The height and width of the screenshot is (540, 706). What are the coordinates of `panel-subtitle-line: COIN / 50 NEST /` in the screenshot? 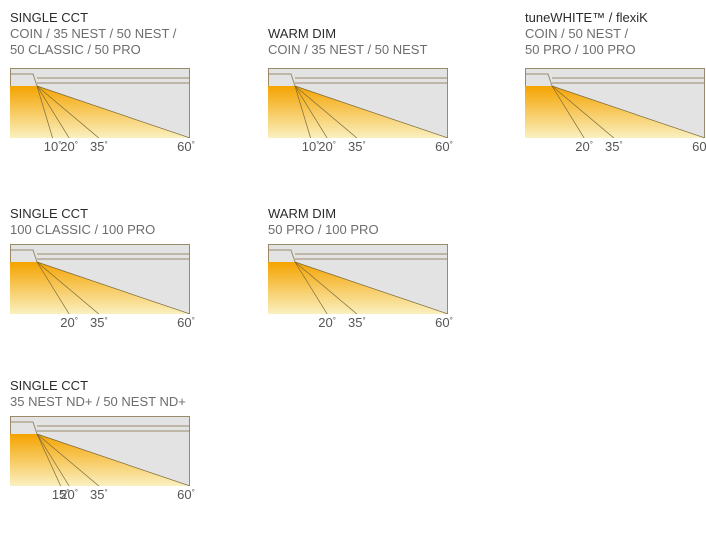 It's located at (577, 33).